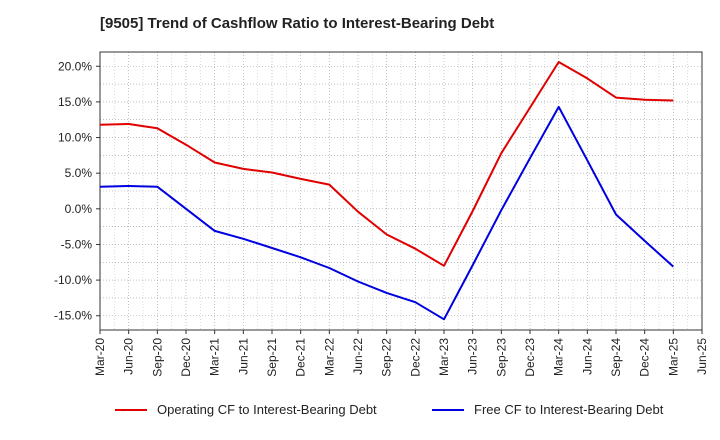 This screenshot has height=440, width=720. What do you see at coordinates (530, 357) in the screenshot?
I see `x-tick-label: Dec-23` at bounding box center [530, 357].